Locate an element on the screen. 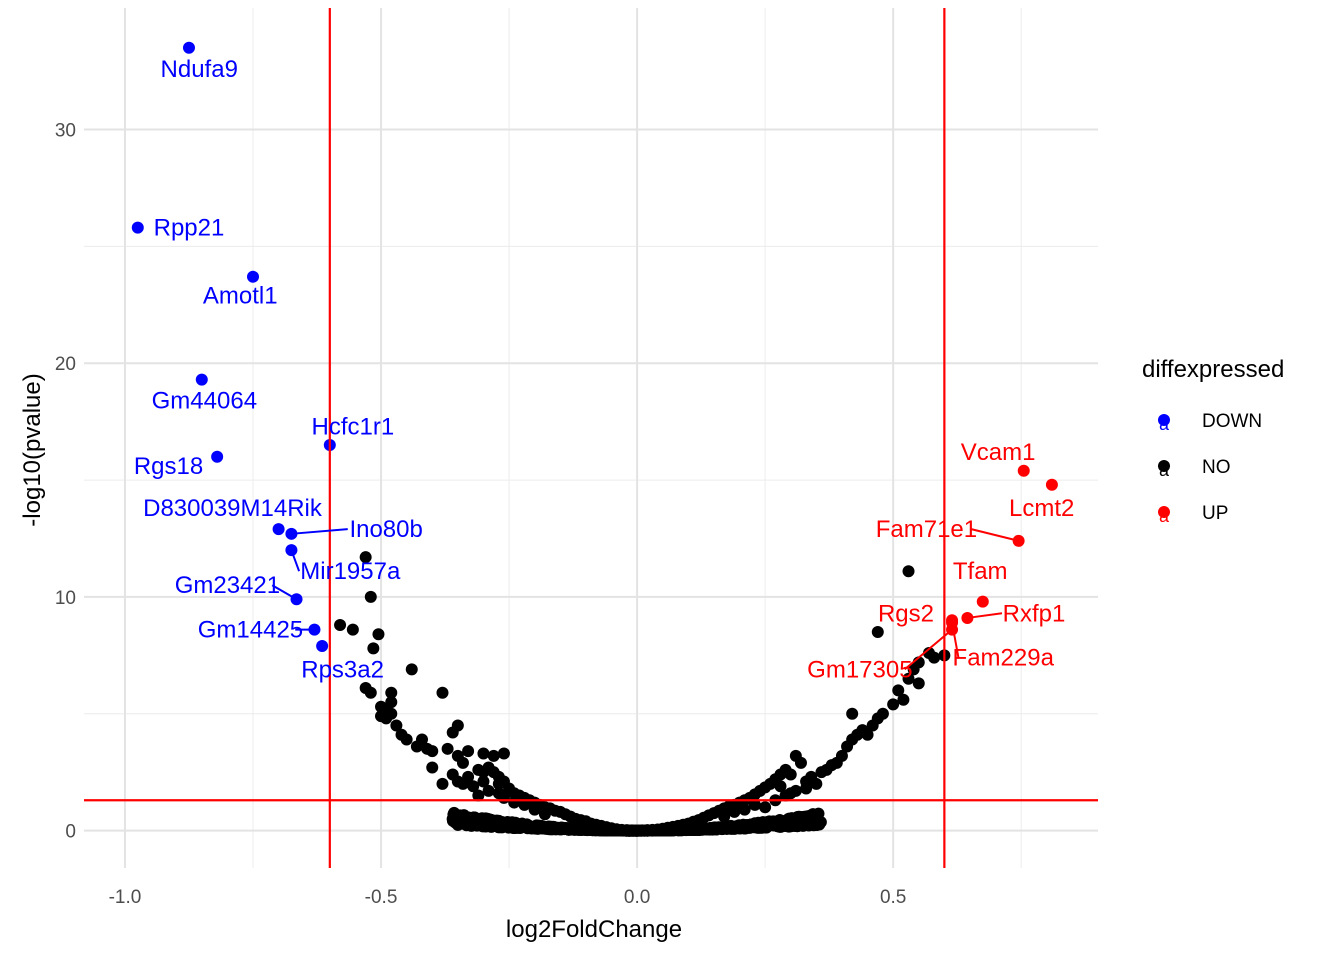 The width and height of the screenshot is (1344, 960). y-tick-label: 0 is located at coordinates (70, 832).